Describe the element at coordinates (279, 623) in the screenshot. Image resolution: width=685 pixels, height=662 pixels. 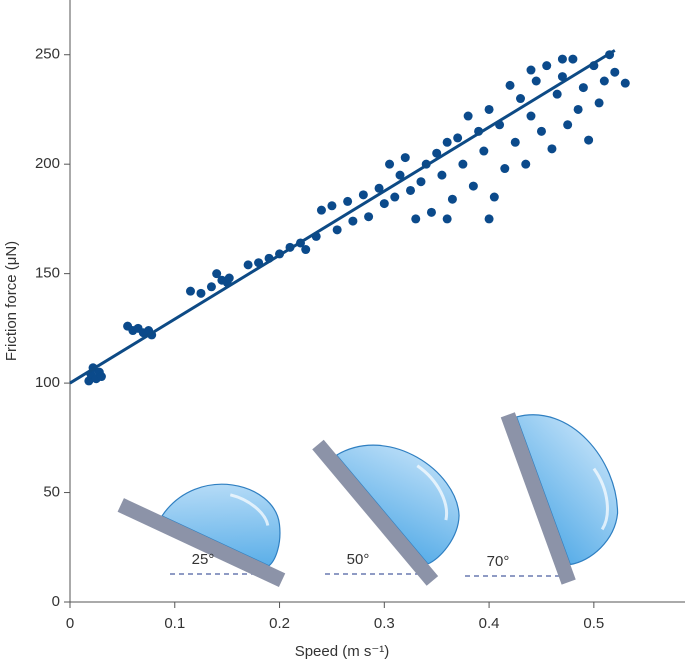
I see `x-tick-label: 0.2` at that location.